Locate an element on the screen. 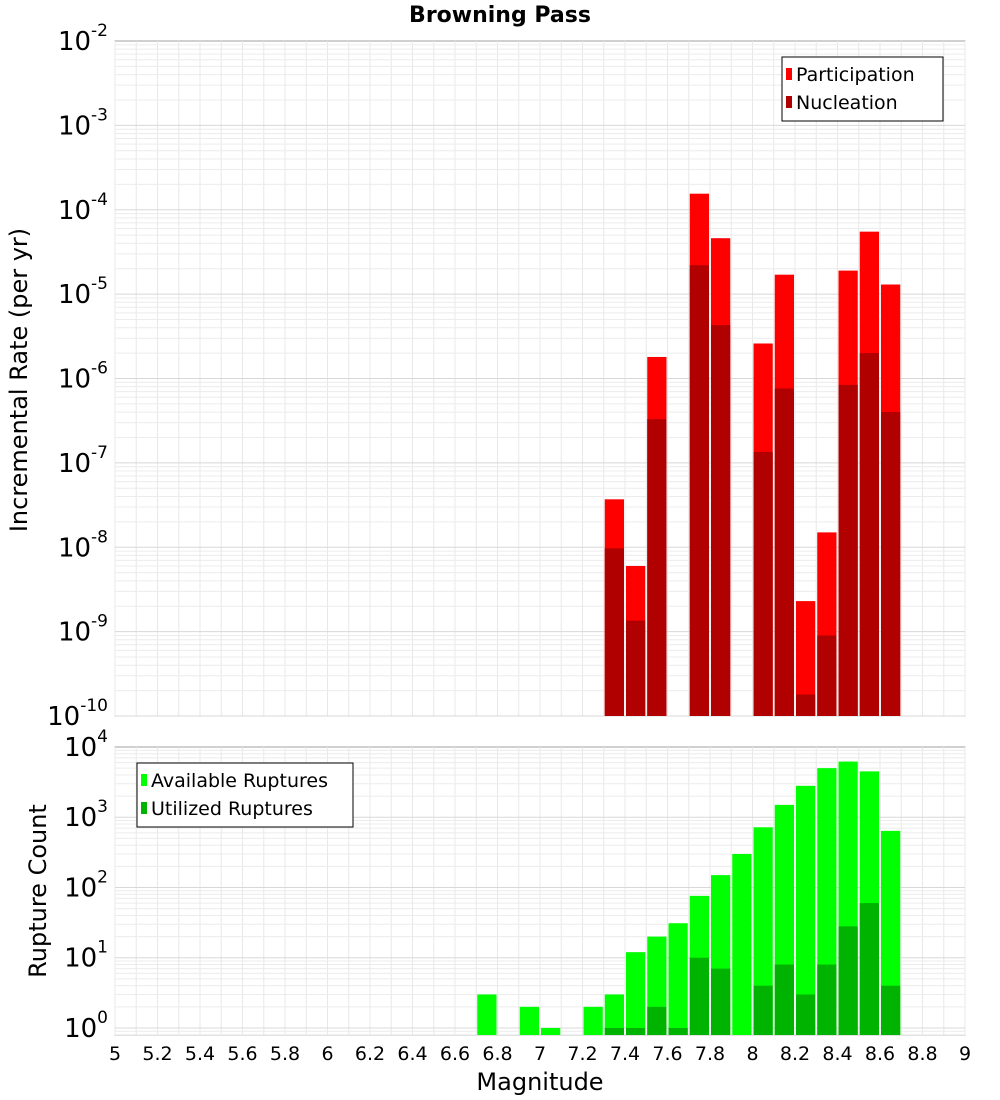 The width and height of the screenshot is (1000, 1100). y-tick-label: 10⁻² is located at coordinates (83, 39).